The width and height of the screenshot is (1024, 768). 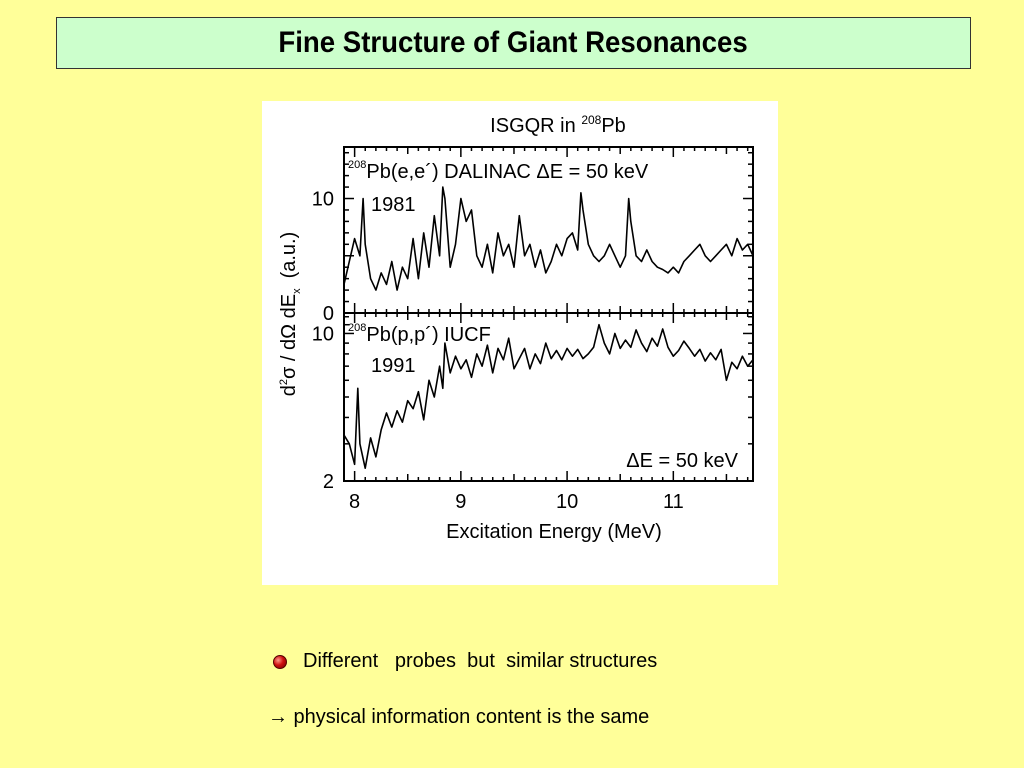 I want to click on bullet-icon, so click(x=280, y=661).